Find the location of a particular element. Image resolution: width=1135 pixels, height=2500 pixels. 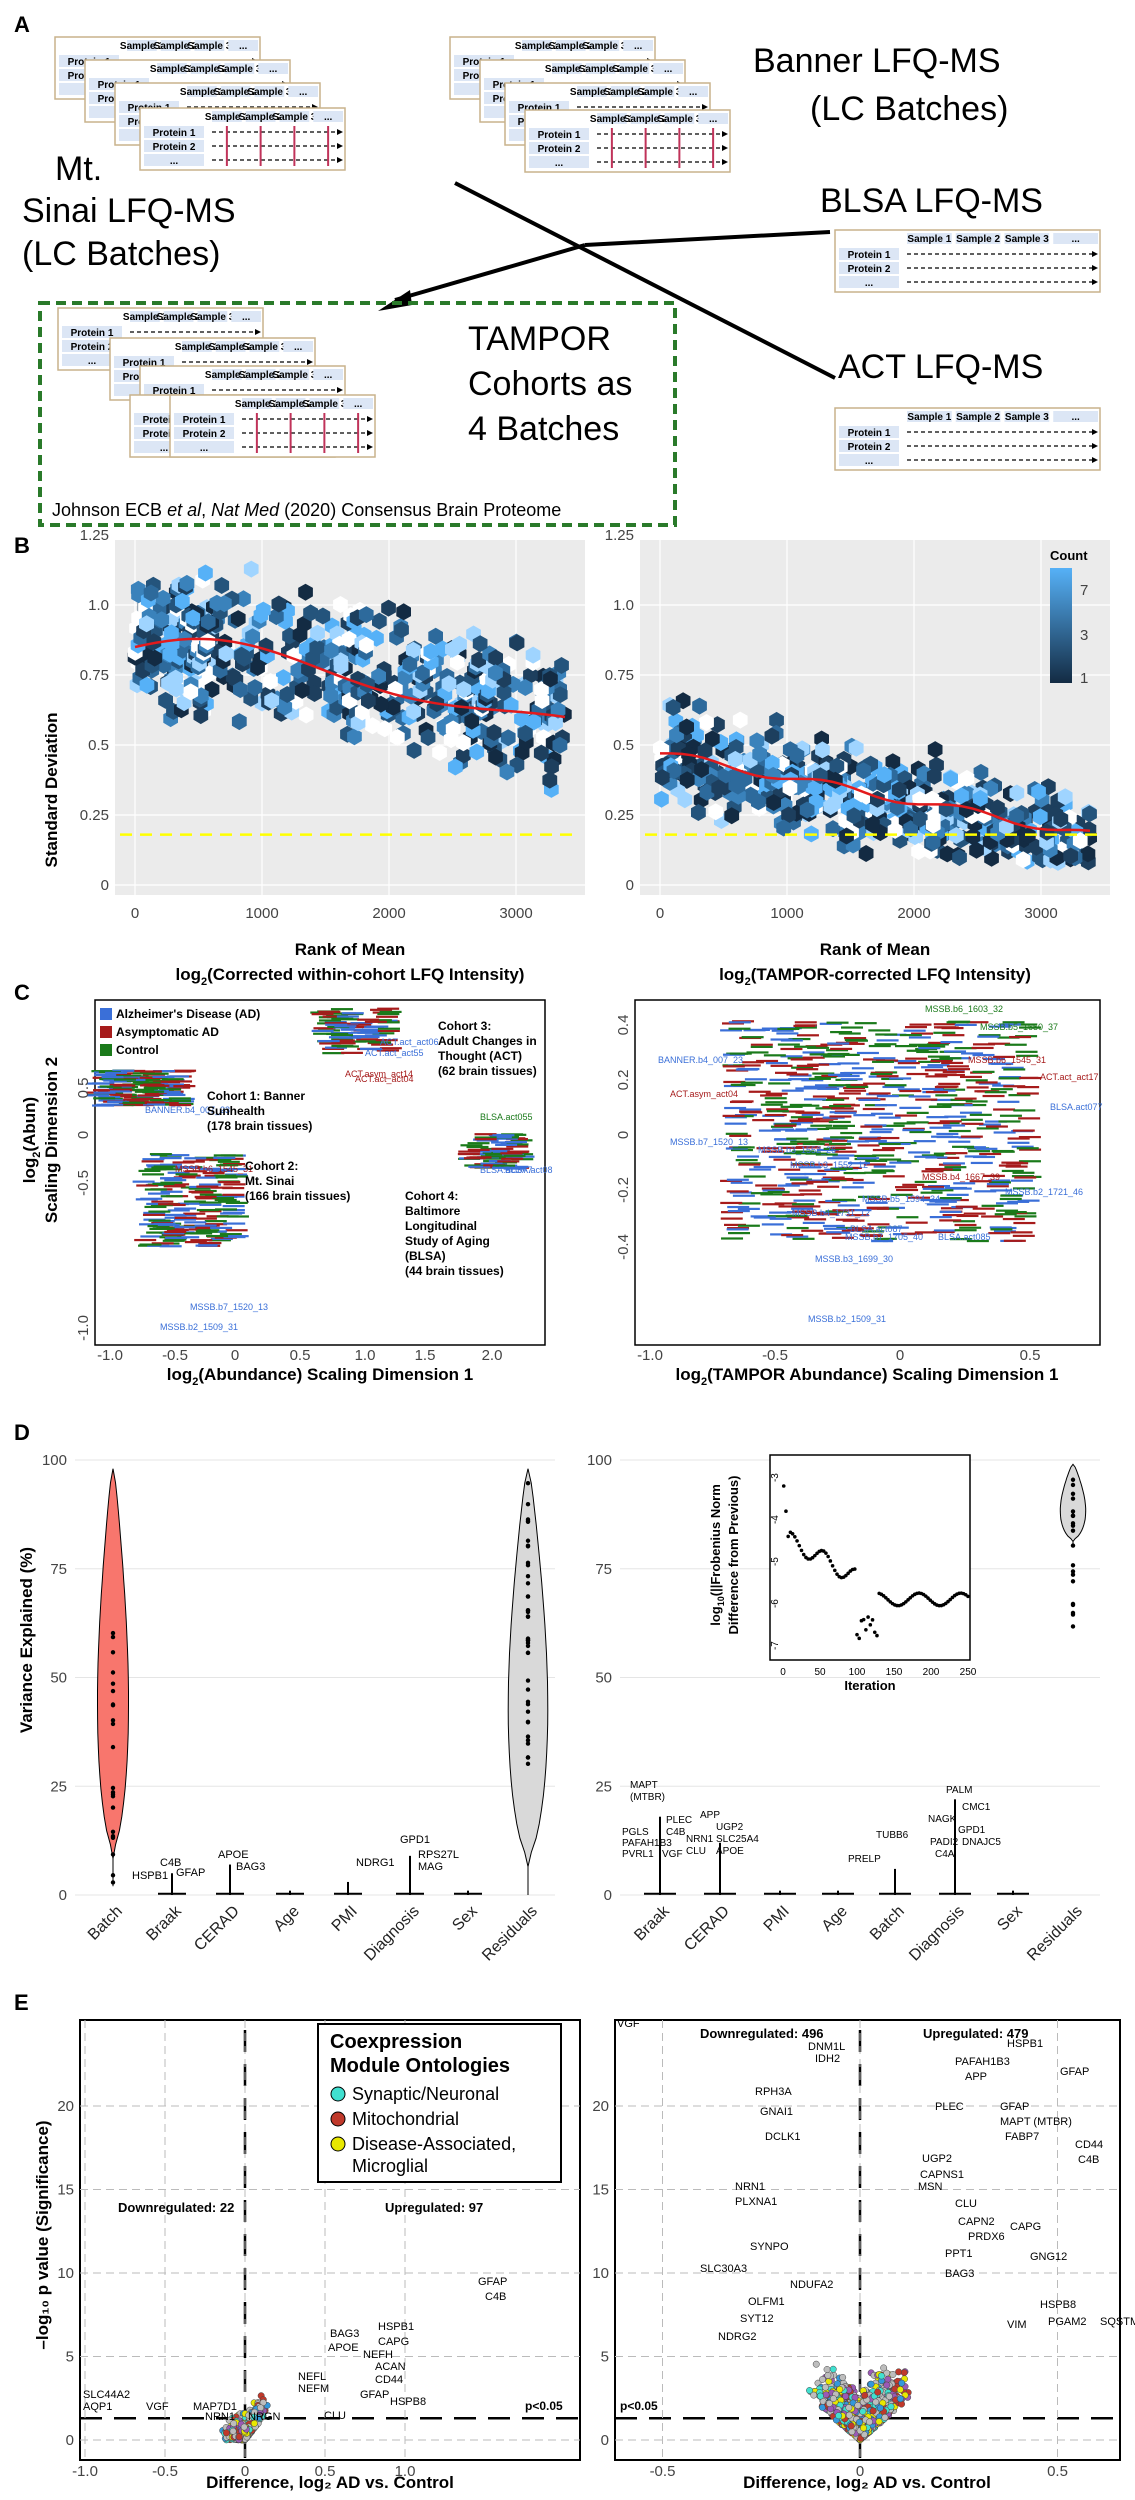

xtick: 0 is located at coordinates (660, 913).